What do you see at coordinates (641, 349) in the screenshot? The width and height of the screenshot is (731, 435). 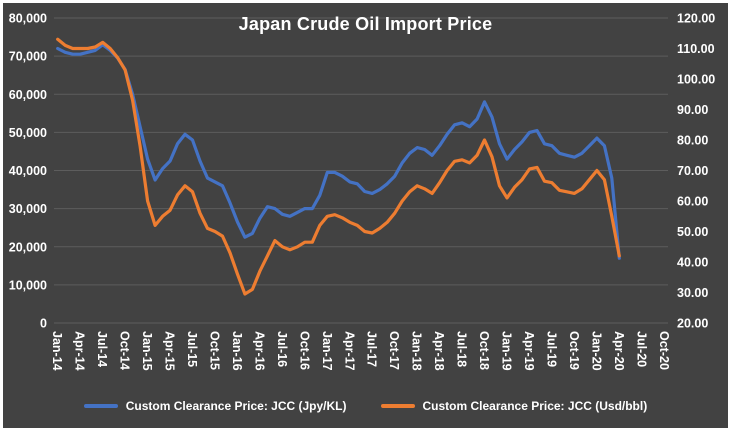 I see `x-axis-tick-label: Jul-20` at bounding box center [641, 349].